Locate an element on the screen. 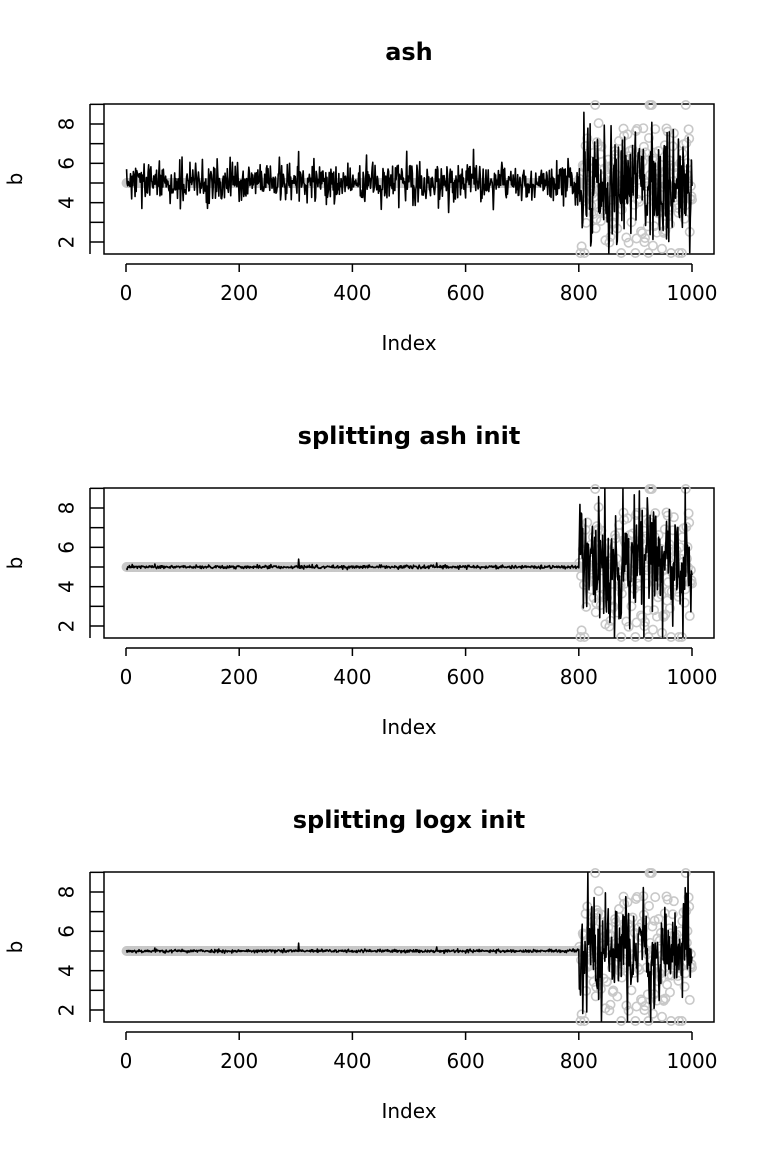 Image resolution: width=768 pixels, height=1152 pixels. chart-title: splitting logx init is located at coordinates (409, 820).